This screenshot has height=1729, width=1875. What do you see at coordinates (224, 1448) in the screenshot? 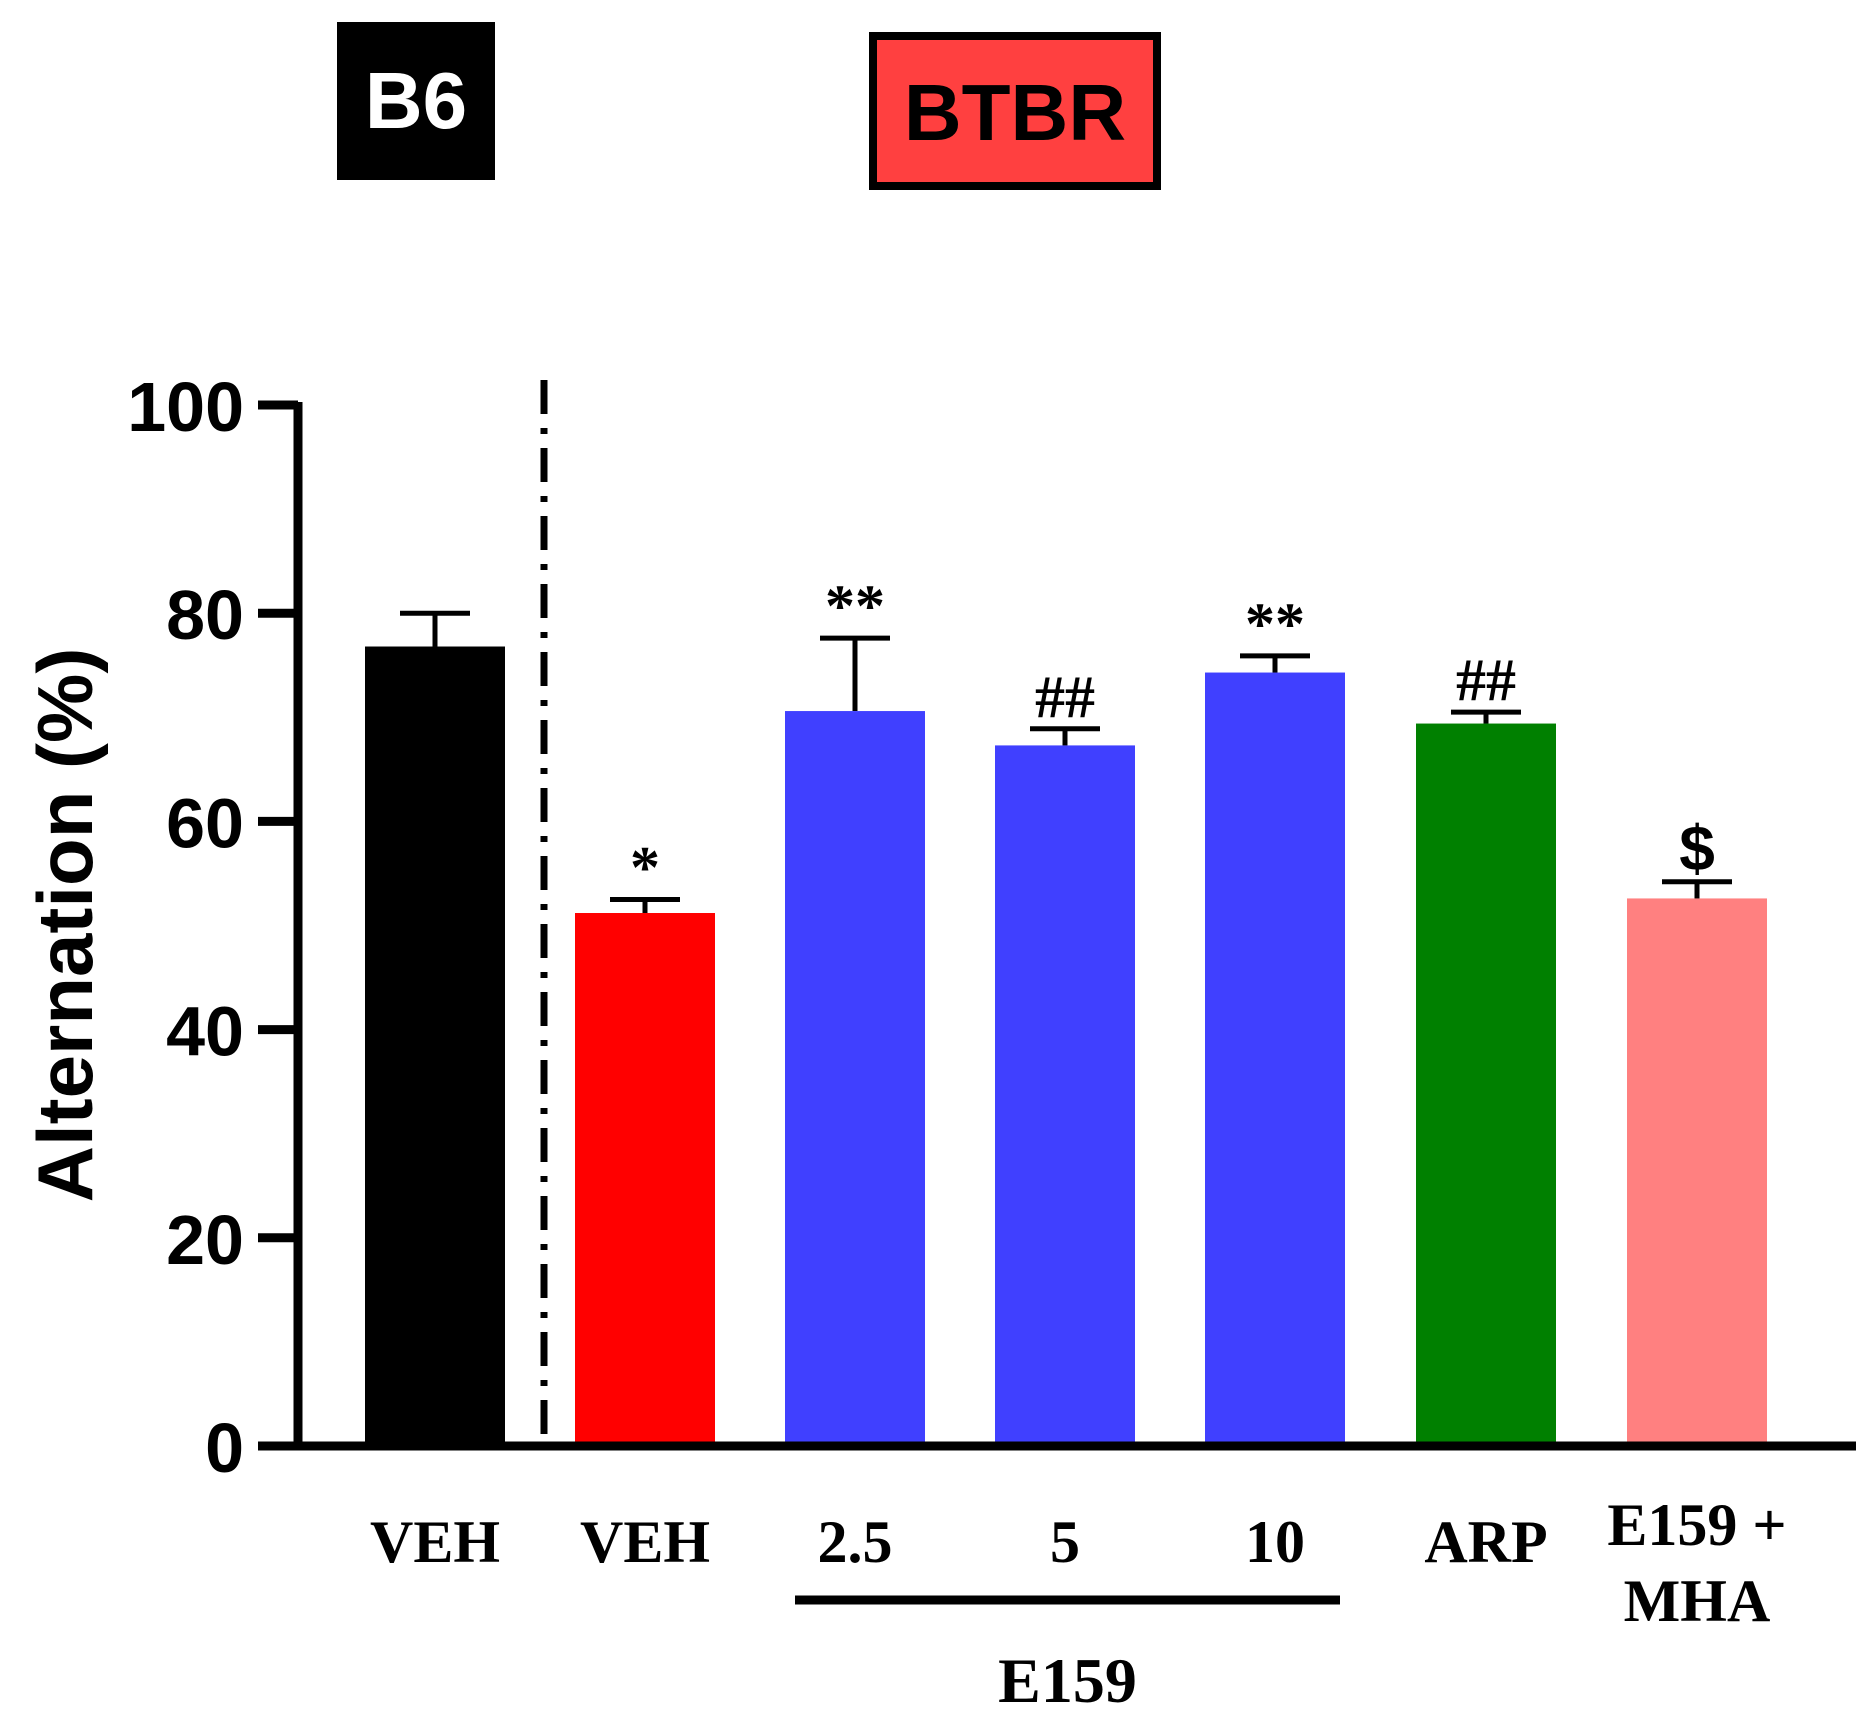
I see `y-tick-label: 0` at bounding box center [224, 1448].